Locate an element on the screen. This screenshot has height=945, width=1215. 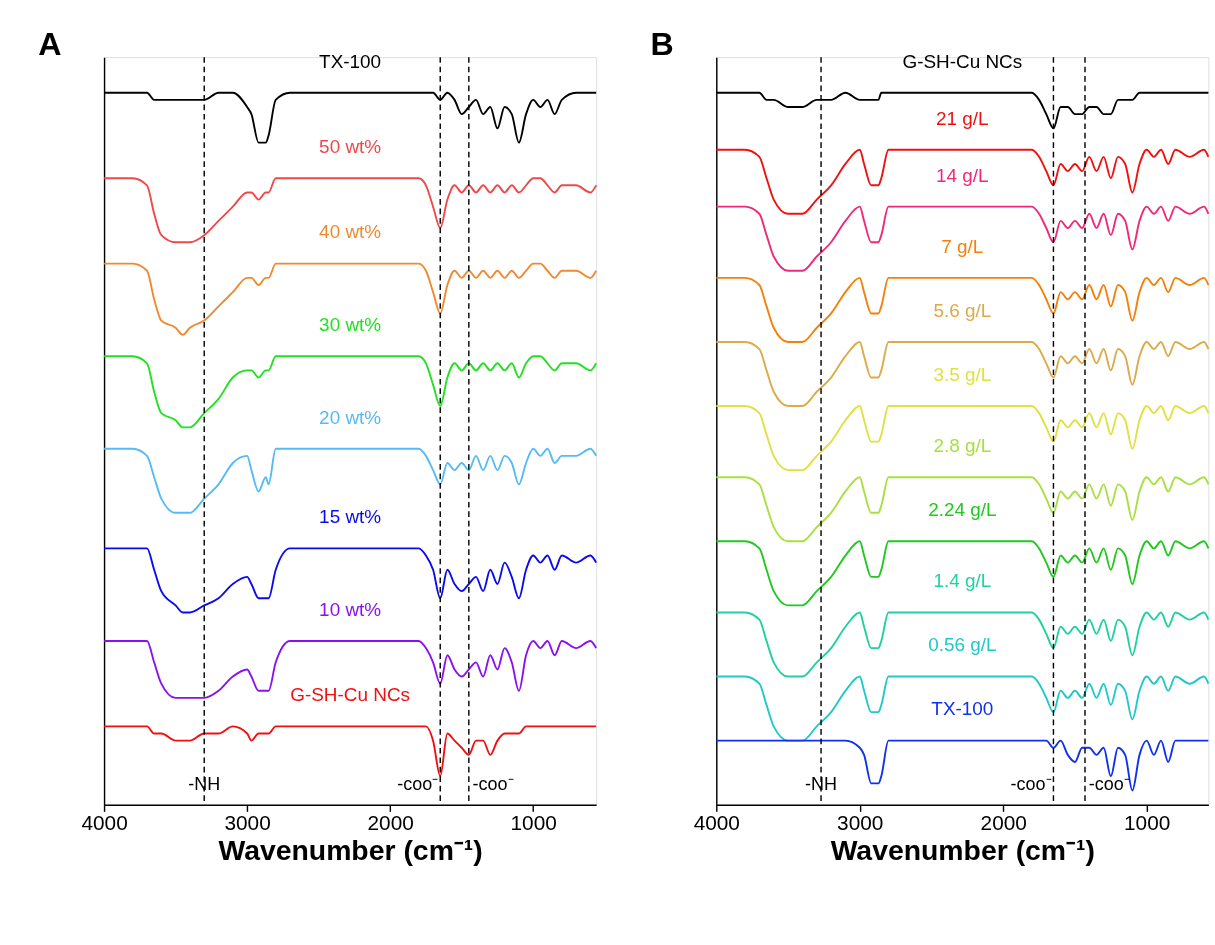
series-label: 20 wt% is located at coordinates (350, 417).